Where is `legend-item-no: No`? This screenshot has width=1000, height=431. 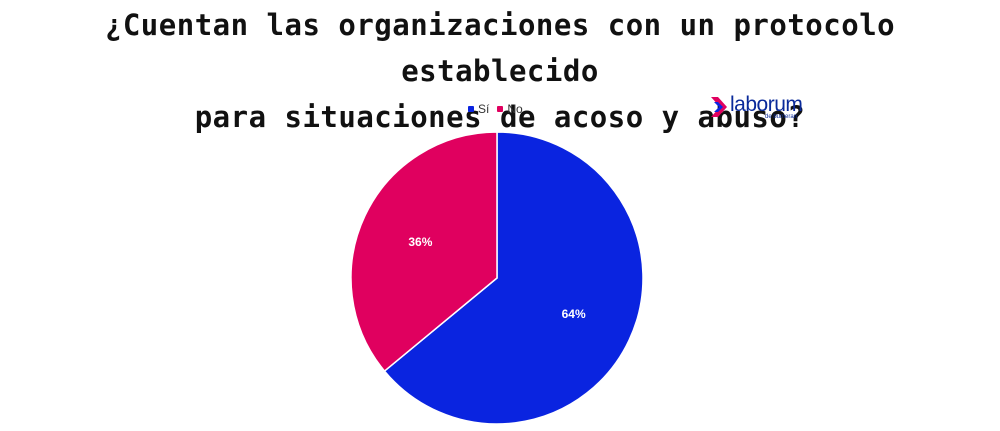
legend-item-no: No is located at coordinates (510, 109).